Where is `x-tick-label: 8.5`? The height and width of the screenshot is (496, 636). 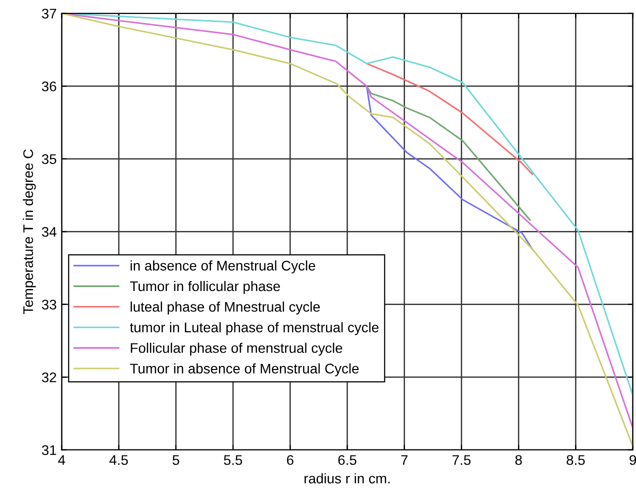
x-tick-label: 8.5 is located at coordinates (575, 460).